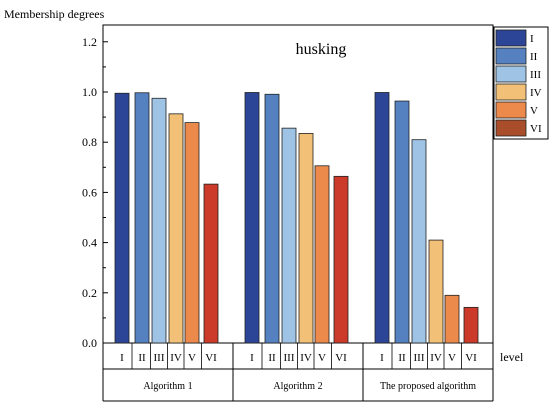 This screenshot has height=409, width=550. I want to click on bar-3-II, so click(402, 222).